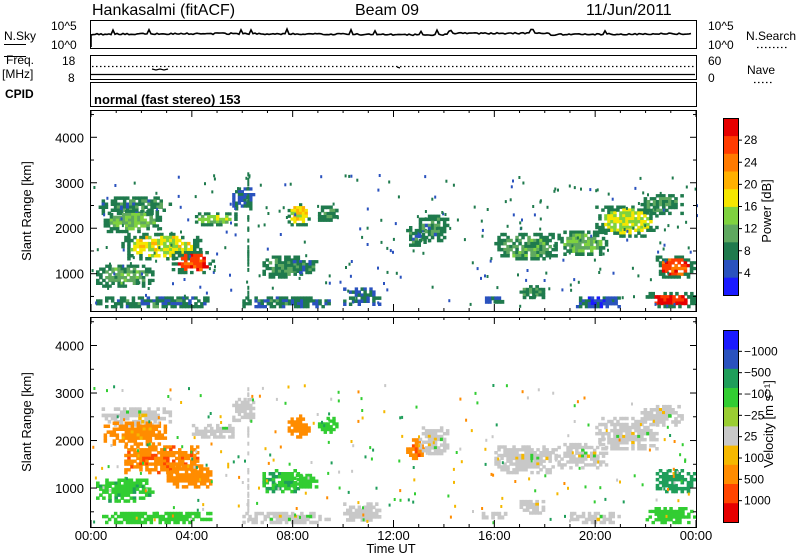 The image size is (800, 554). I want to click on colorbar-tick-label: −1000, so click(761, 351).